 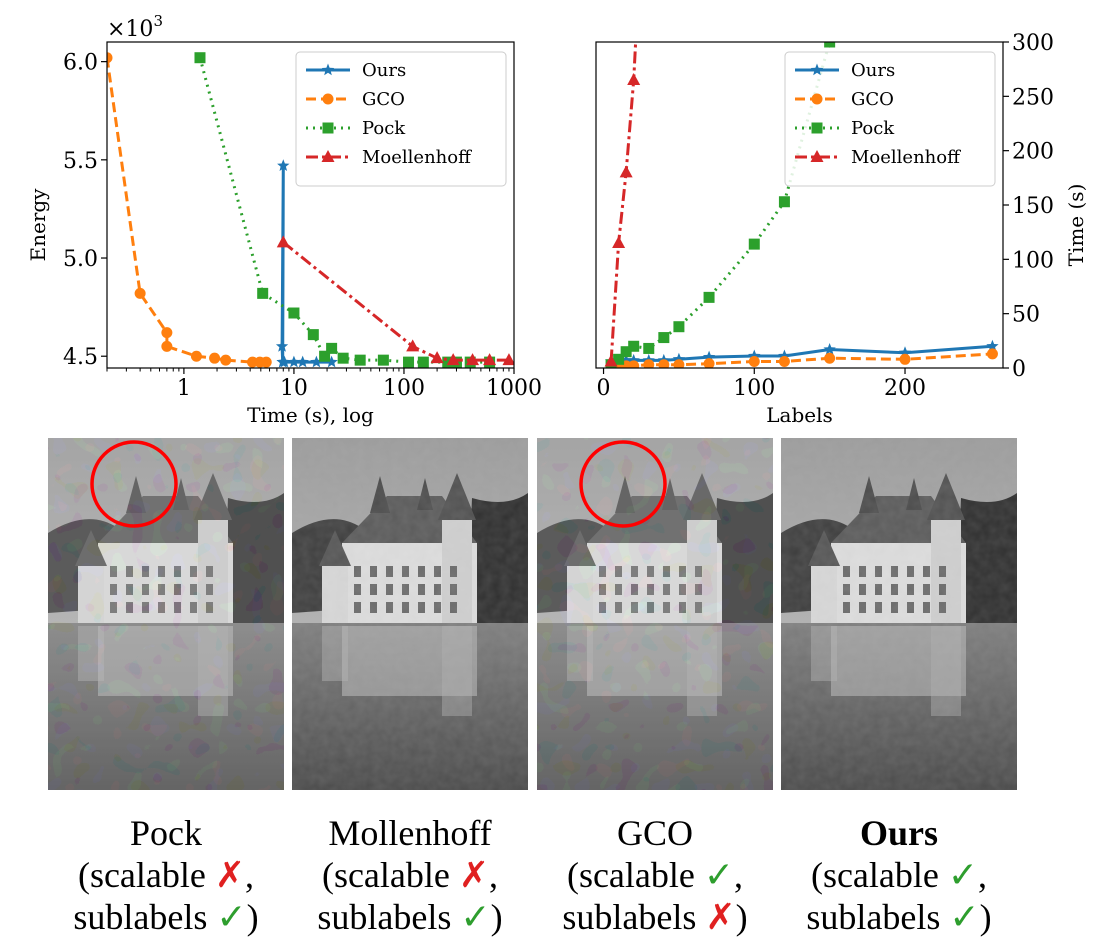 I want to click on y-tick-label: 100, so click(x=1033, y=260).